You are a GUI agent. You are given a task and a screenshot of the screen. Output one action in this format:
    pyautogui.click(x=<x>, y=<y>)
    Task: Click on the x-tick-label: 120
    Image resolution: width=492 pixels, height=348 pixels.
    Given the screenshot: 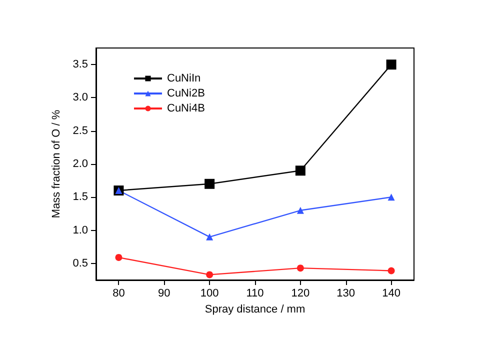 What is the action you would take?
    pyautogui.click(x=300, y=294)
    